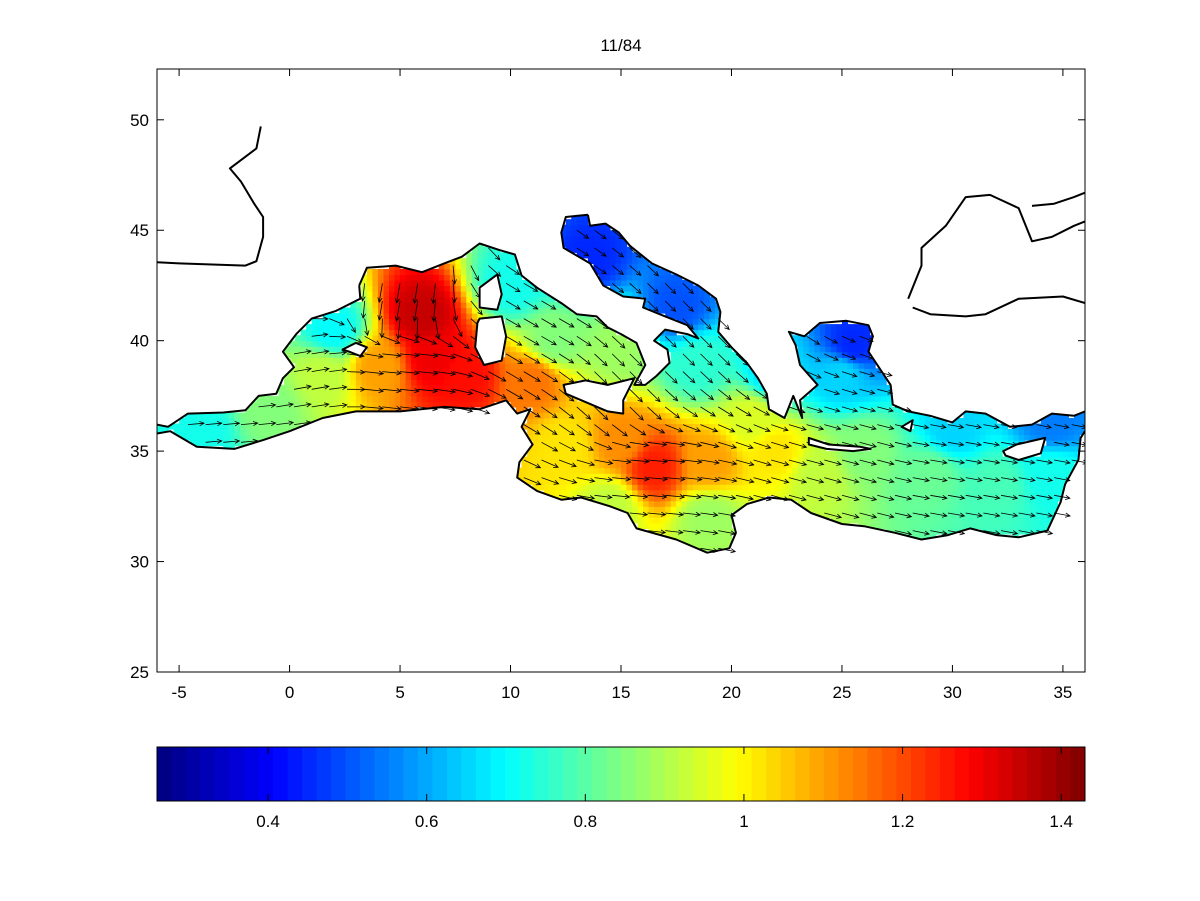  I want to click on island, so click(491, 340).